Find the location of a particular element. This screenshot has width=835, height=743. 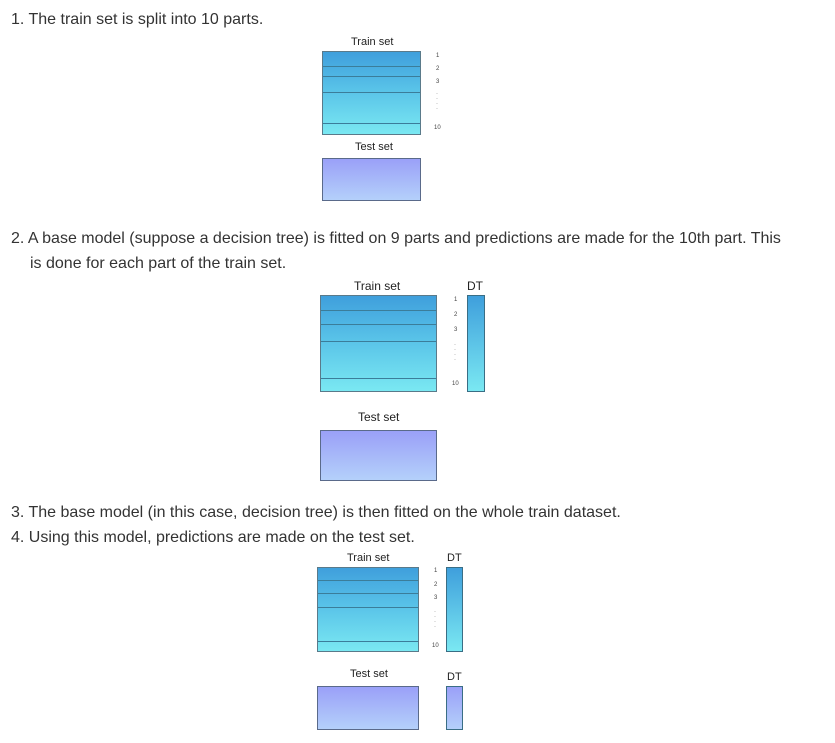

dt-test-prediction-column is located at coordinates (454, 708).